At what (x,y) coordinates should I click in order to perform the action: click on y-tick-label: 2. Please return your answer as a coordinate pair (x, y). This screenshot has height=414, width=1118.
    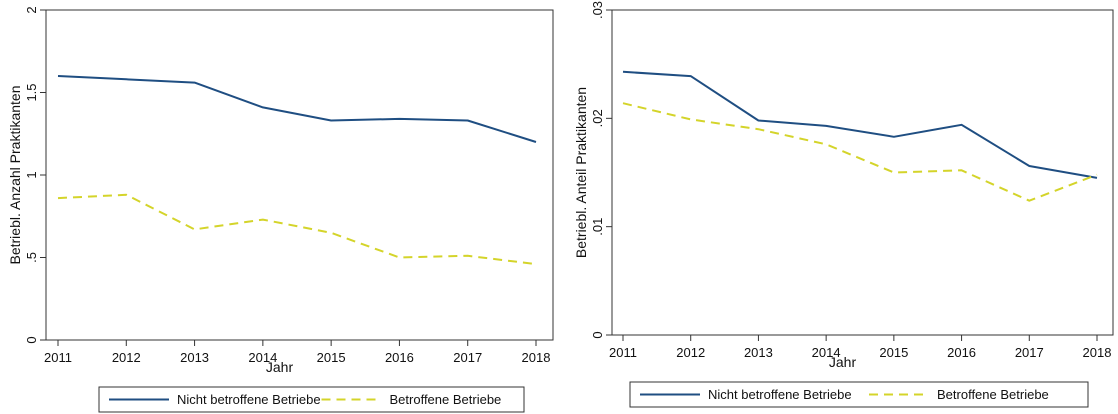
    Looking at the image, I should click on (31, 9).